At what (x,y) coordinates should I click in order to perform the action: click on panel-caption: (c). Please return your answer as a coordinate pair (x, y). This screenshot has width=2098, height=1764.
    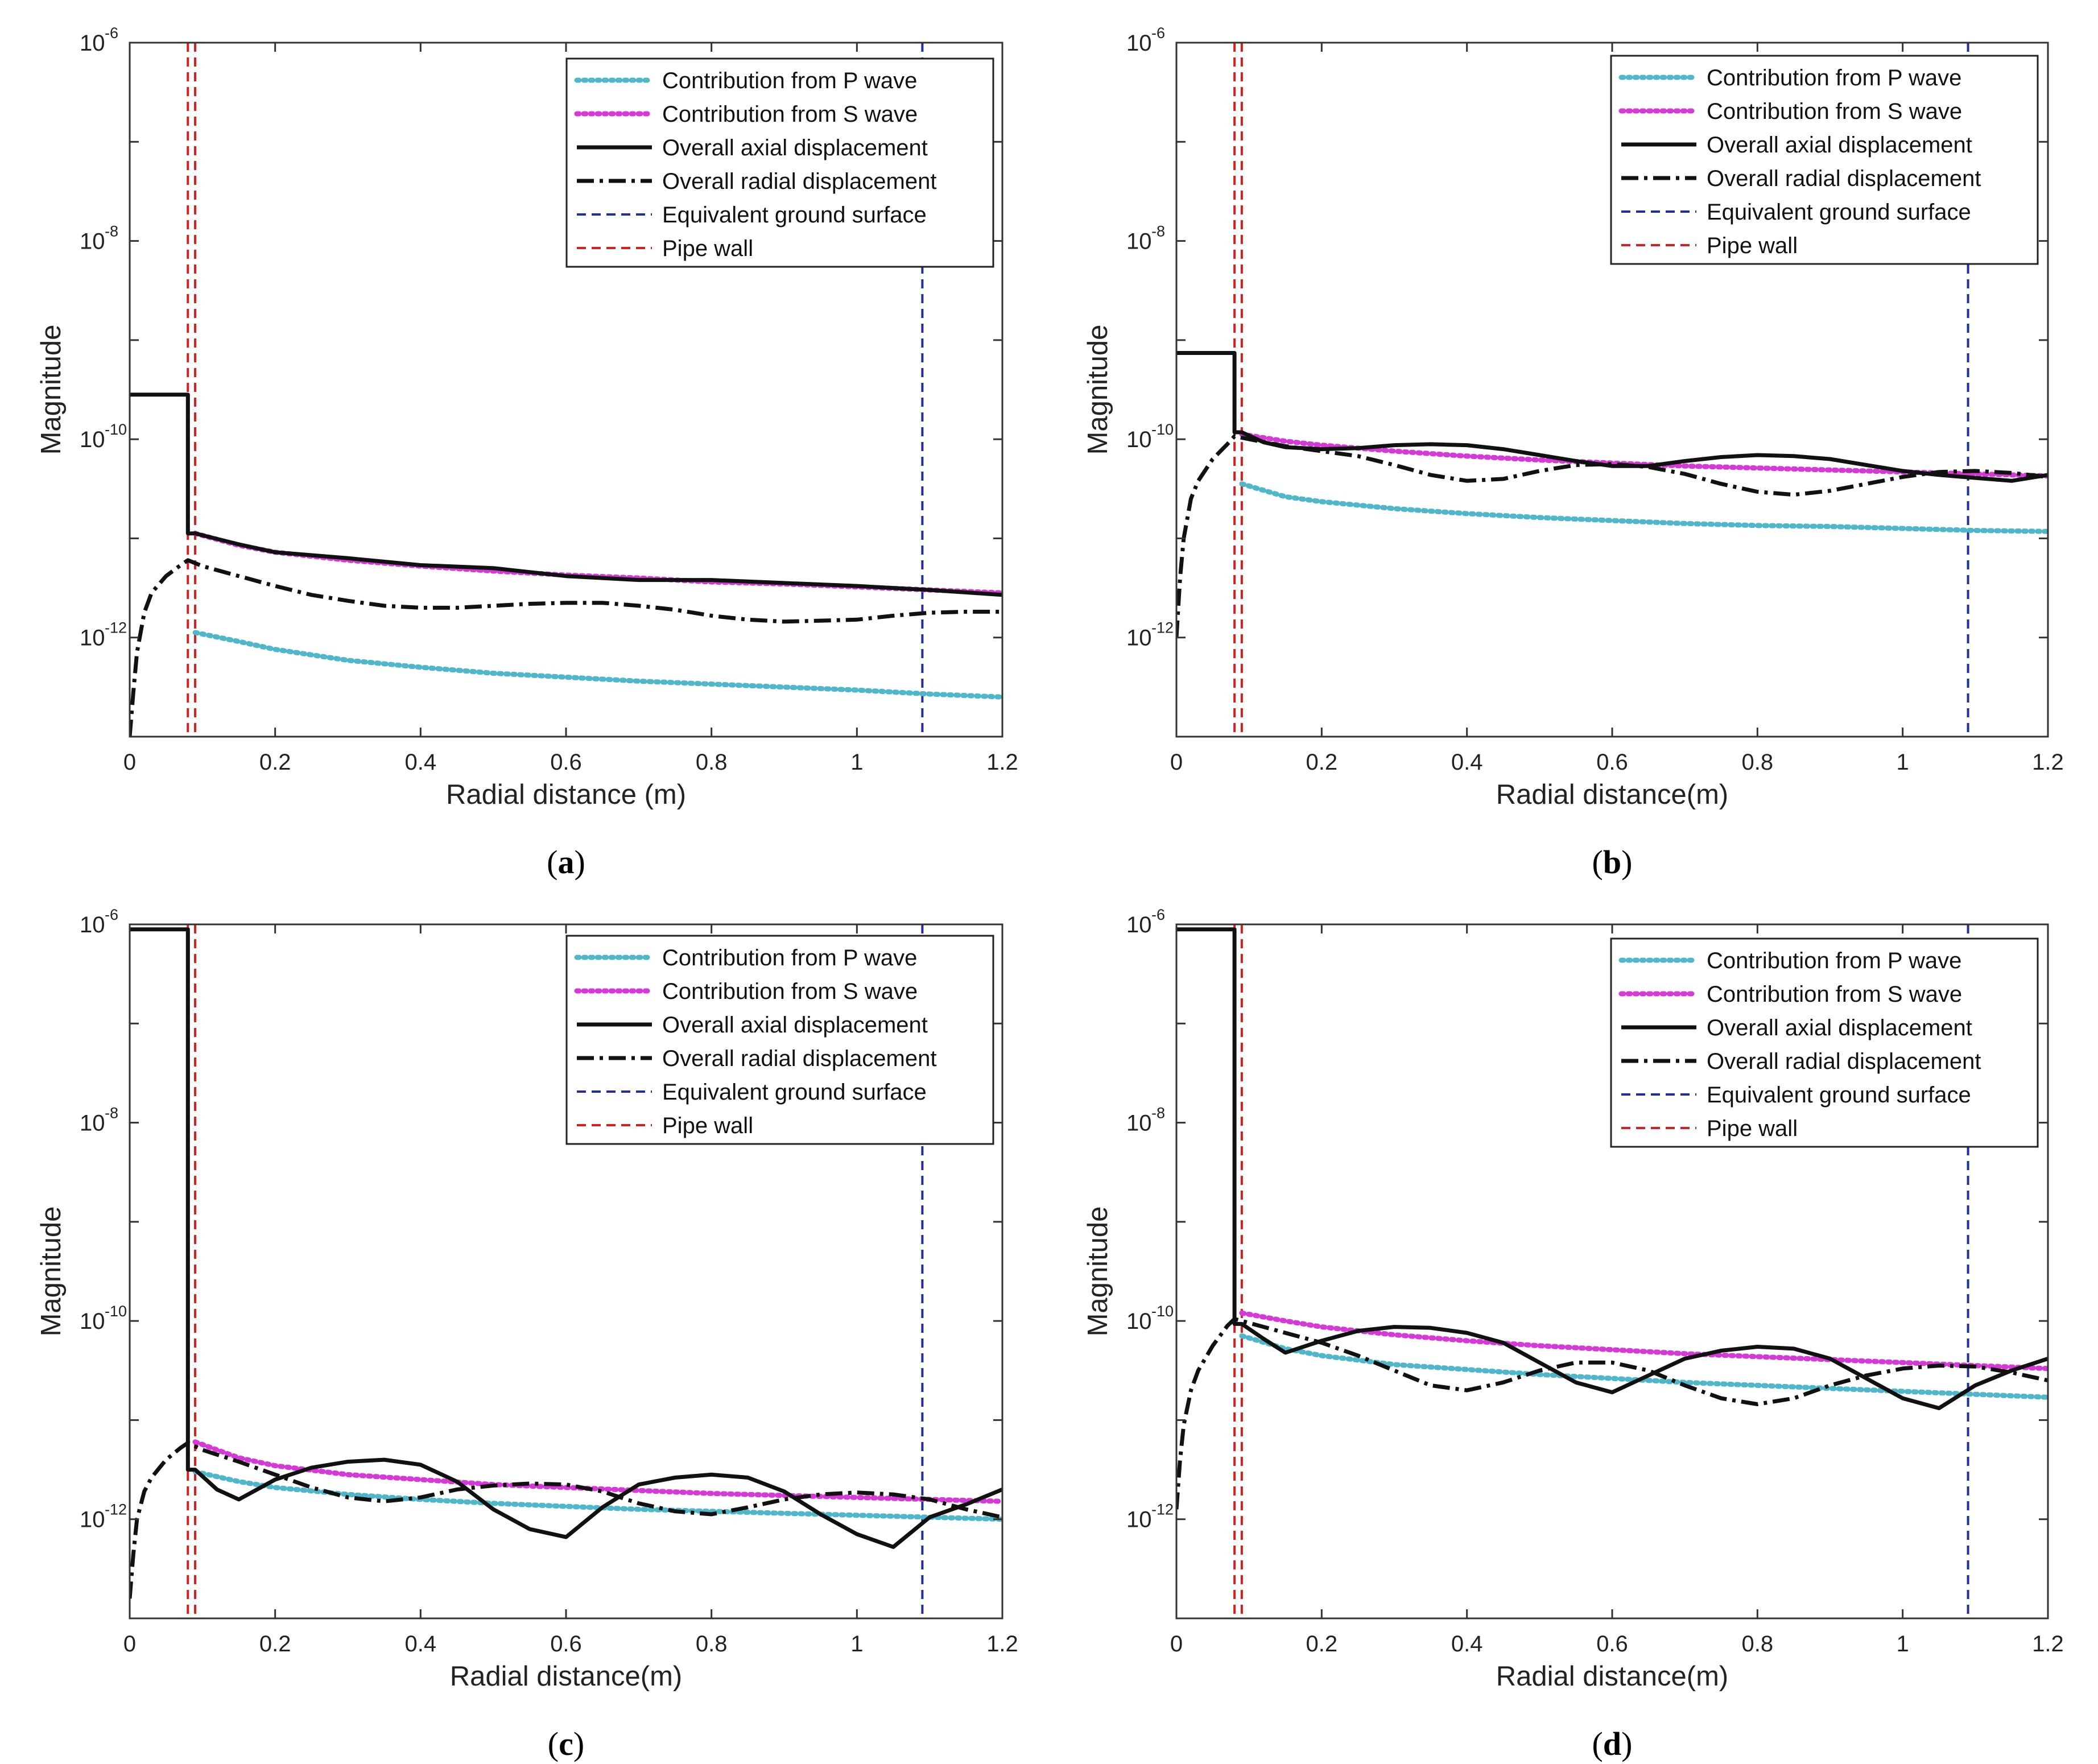
    Looking at the image, I should click on (566, 1743).